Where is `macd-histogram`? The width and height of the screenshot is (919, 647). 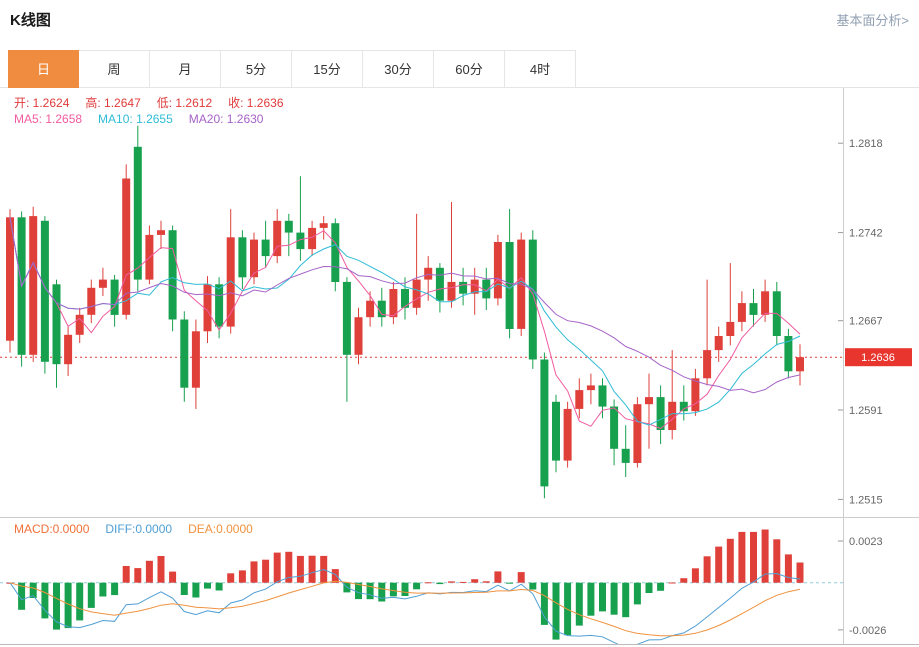 macd-histogram is located at coordinates (405, 584).